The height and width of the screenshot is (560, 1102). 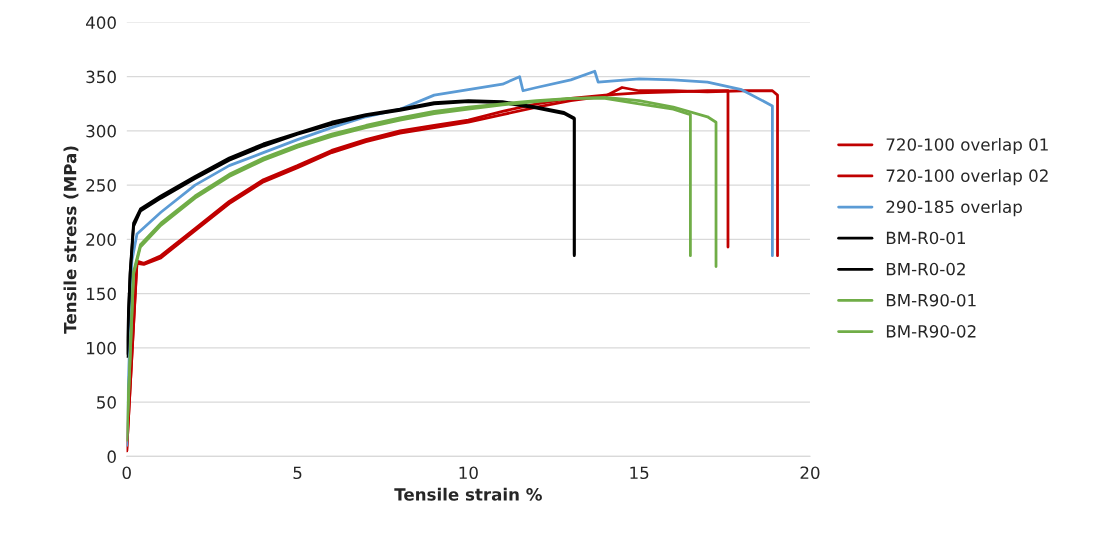 What do you see at coordinates (967, 177) in the screenshot?
I see `legend-label: 720-100 overlap 02` at bounding box center [967, 177].